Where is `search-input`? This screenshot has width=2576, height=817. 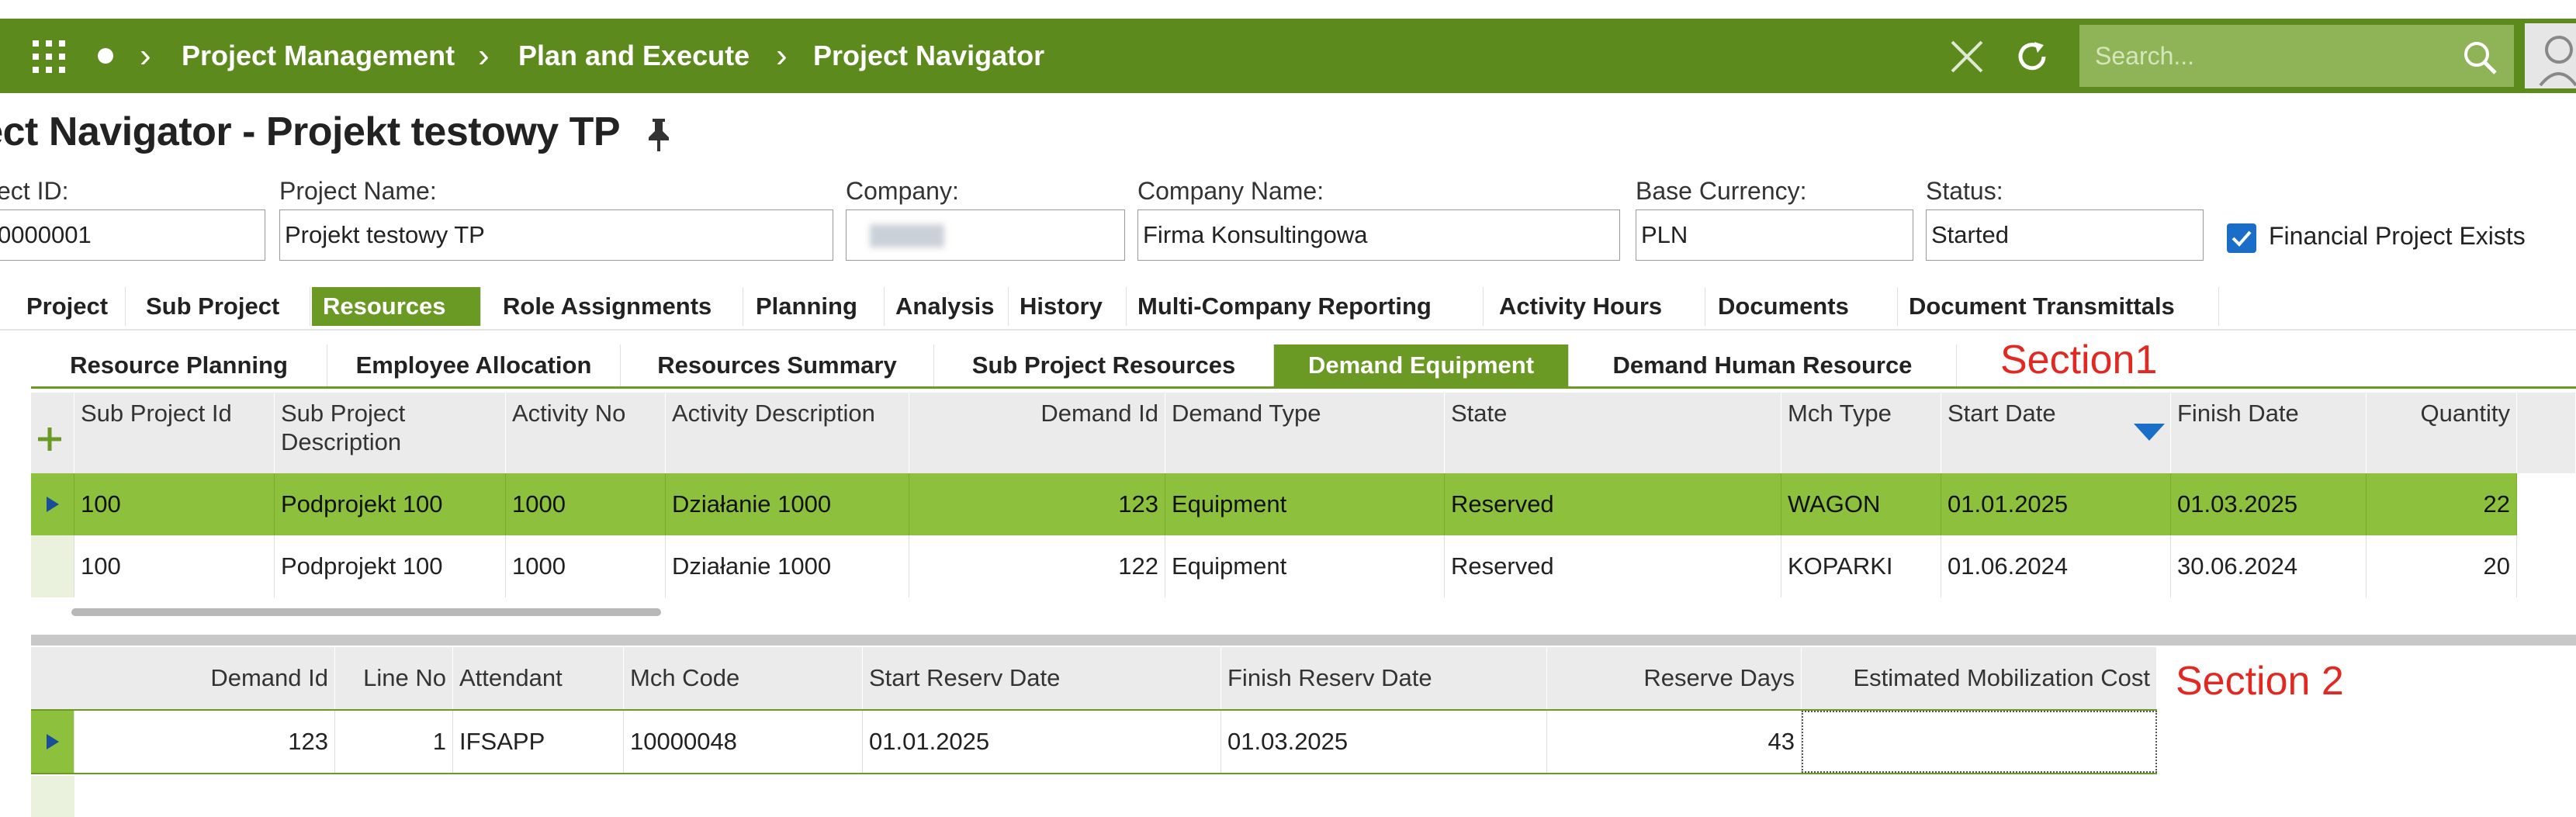 search-input is located at coordinates (2265, 56).